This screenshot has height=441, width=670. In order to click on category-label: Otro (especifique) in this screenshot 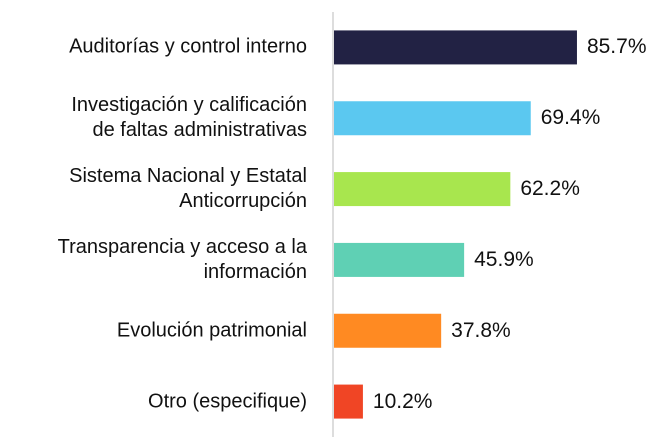, I will do `click(227, 401)`.